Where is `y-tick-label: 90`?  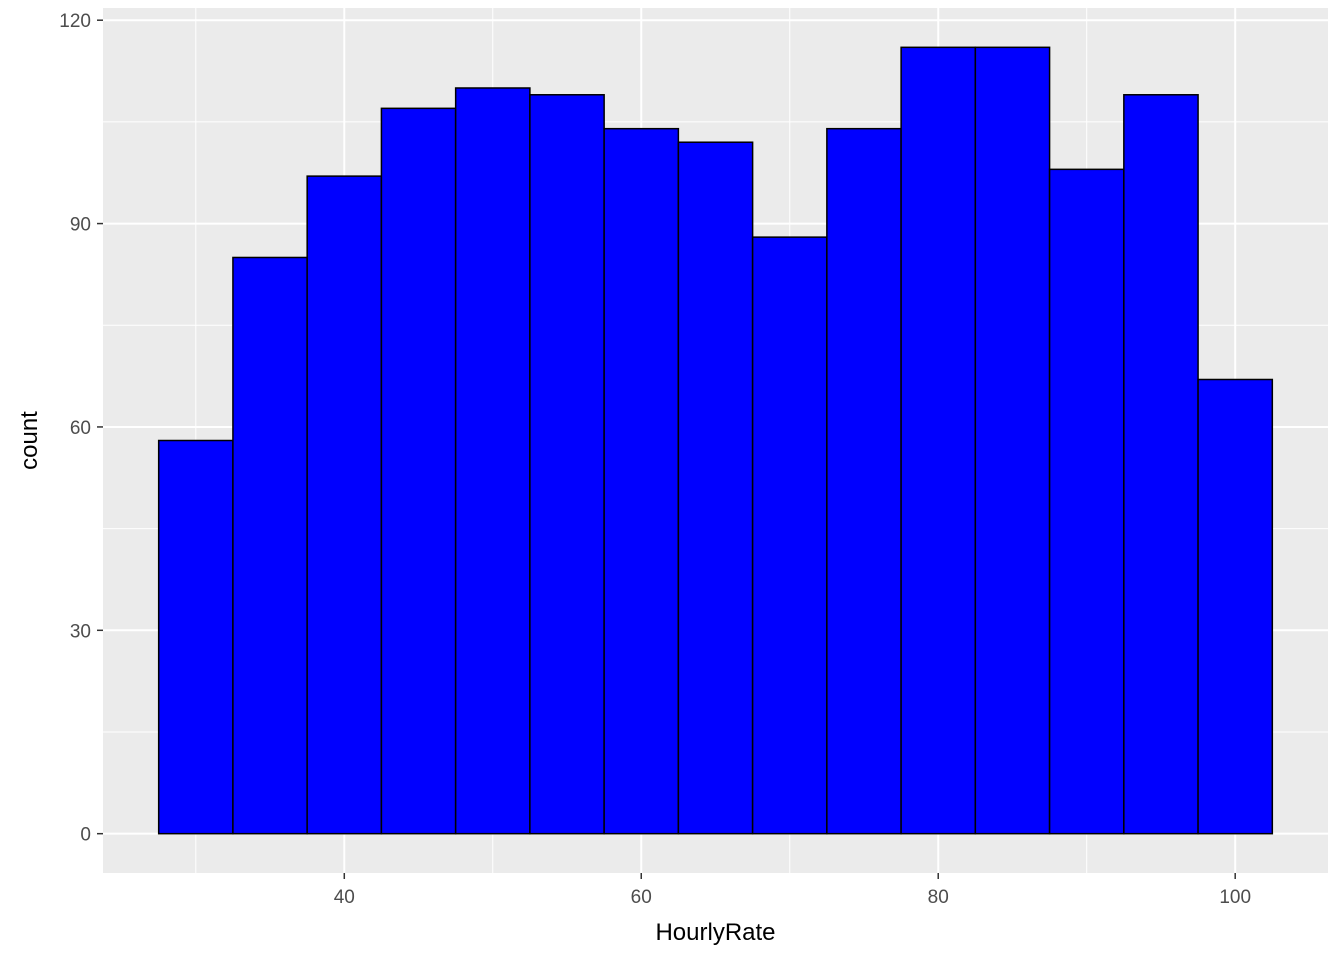 y-tick-label: 90 is located at coordinates (80, 225).